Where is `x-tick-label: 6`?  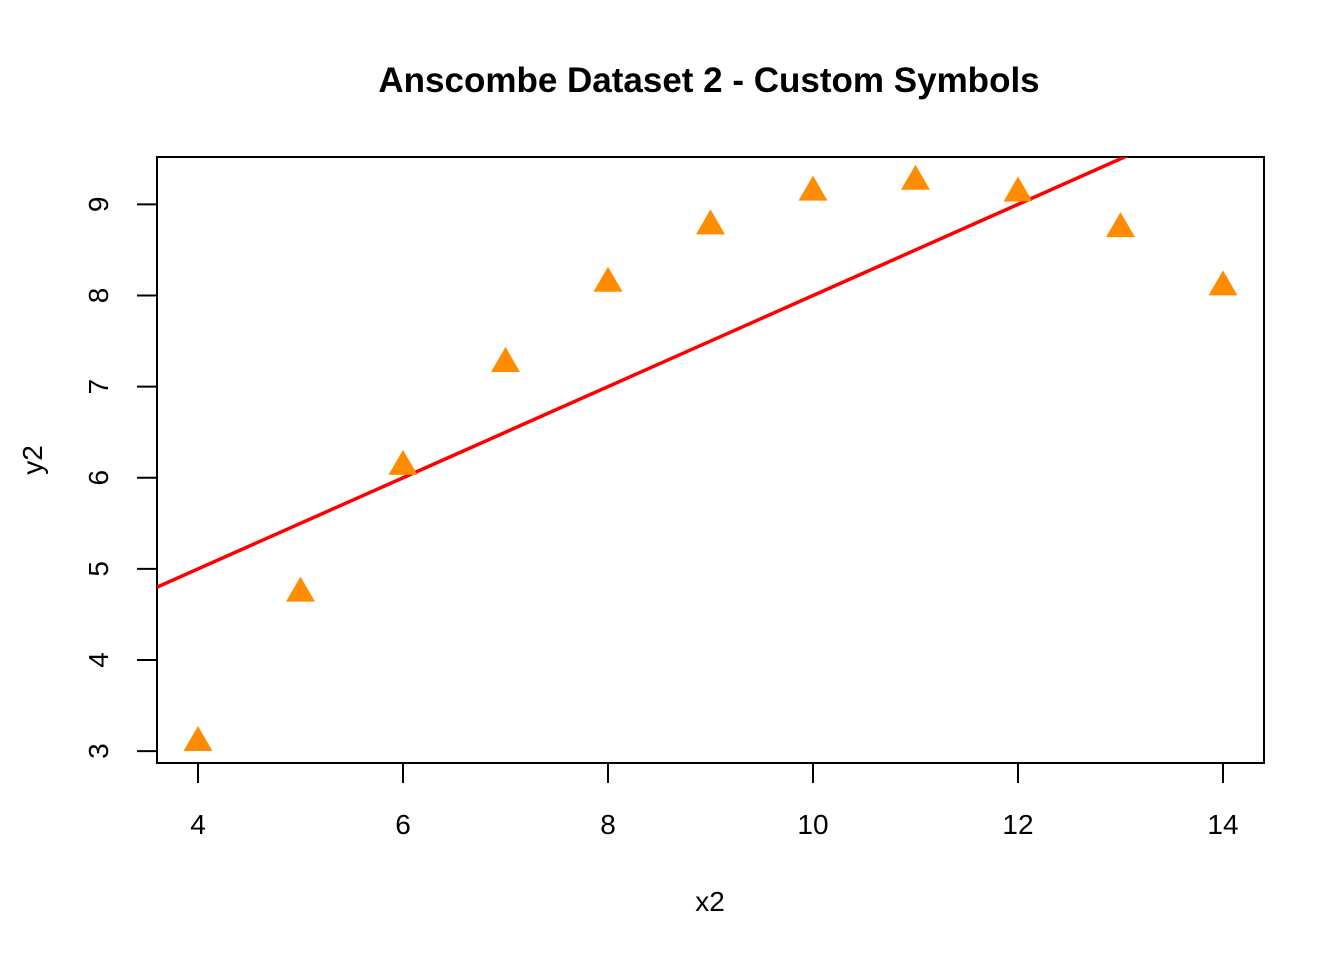
x-tick-label: 6 is located at coordinates (403, 824).